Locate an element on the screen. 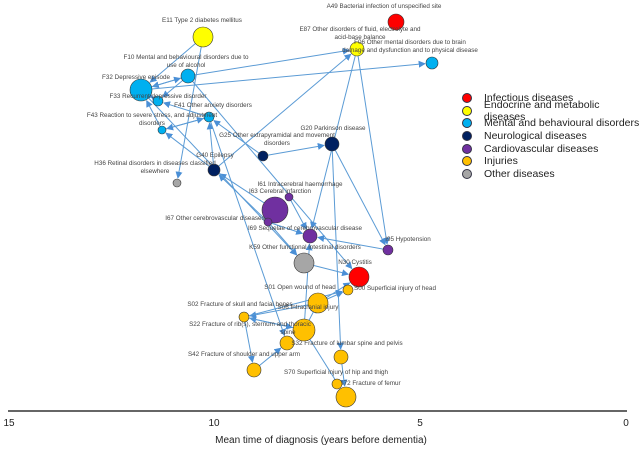  node-i63: I63 Cerebral infarction is located at coordinates (280, 206).